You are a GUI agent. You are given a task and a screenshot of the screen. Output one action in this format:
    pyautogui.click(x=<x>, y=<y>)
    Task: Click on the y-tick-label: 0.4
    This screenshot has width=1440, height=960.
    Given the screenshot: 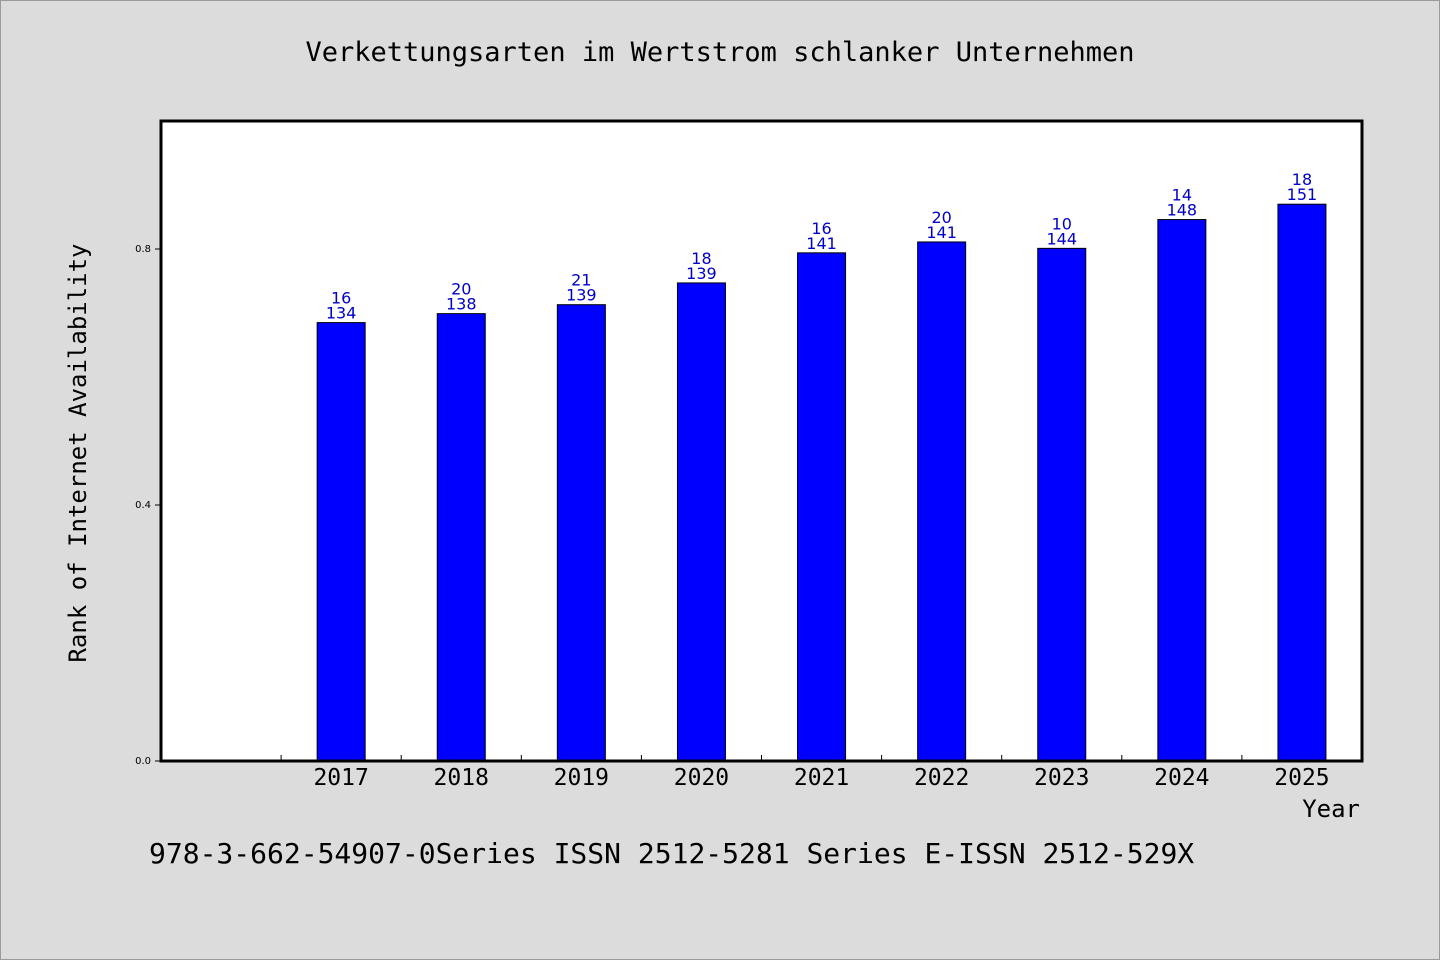 What is the action you would take?
    pyautogui.click(x=143, y=505)
    